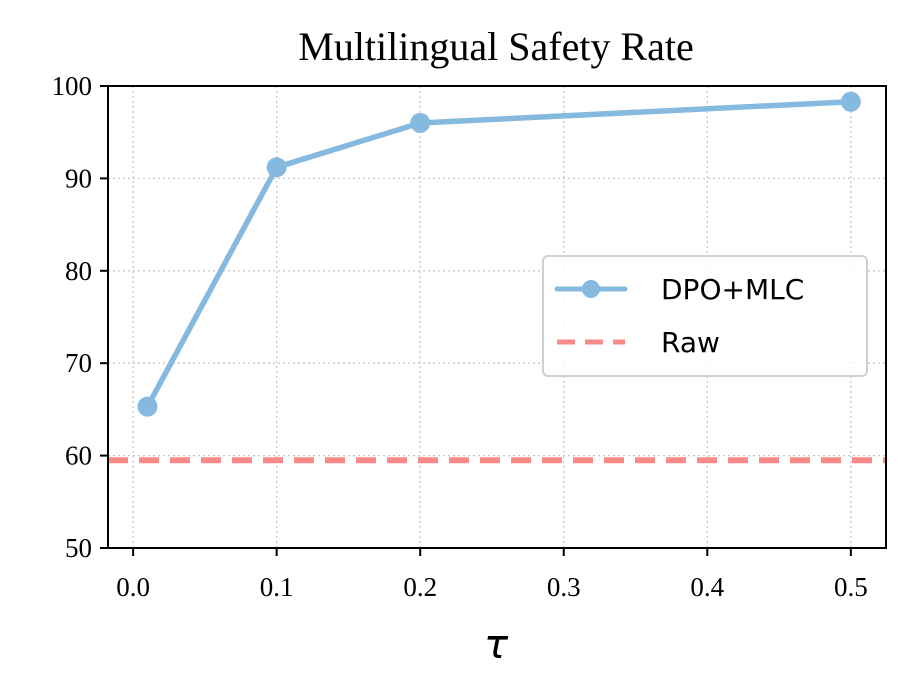 The width and height of the screenshot is (913, 697). What do you see at coordinates (690, 342) in the screenshot?
I see `legend-raw-label: Raw` at bounding box center [690, 342].